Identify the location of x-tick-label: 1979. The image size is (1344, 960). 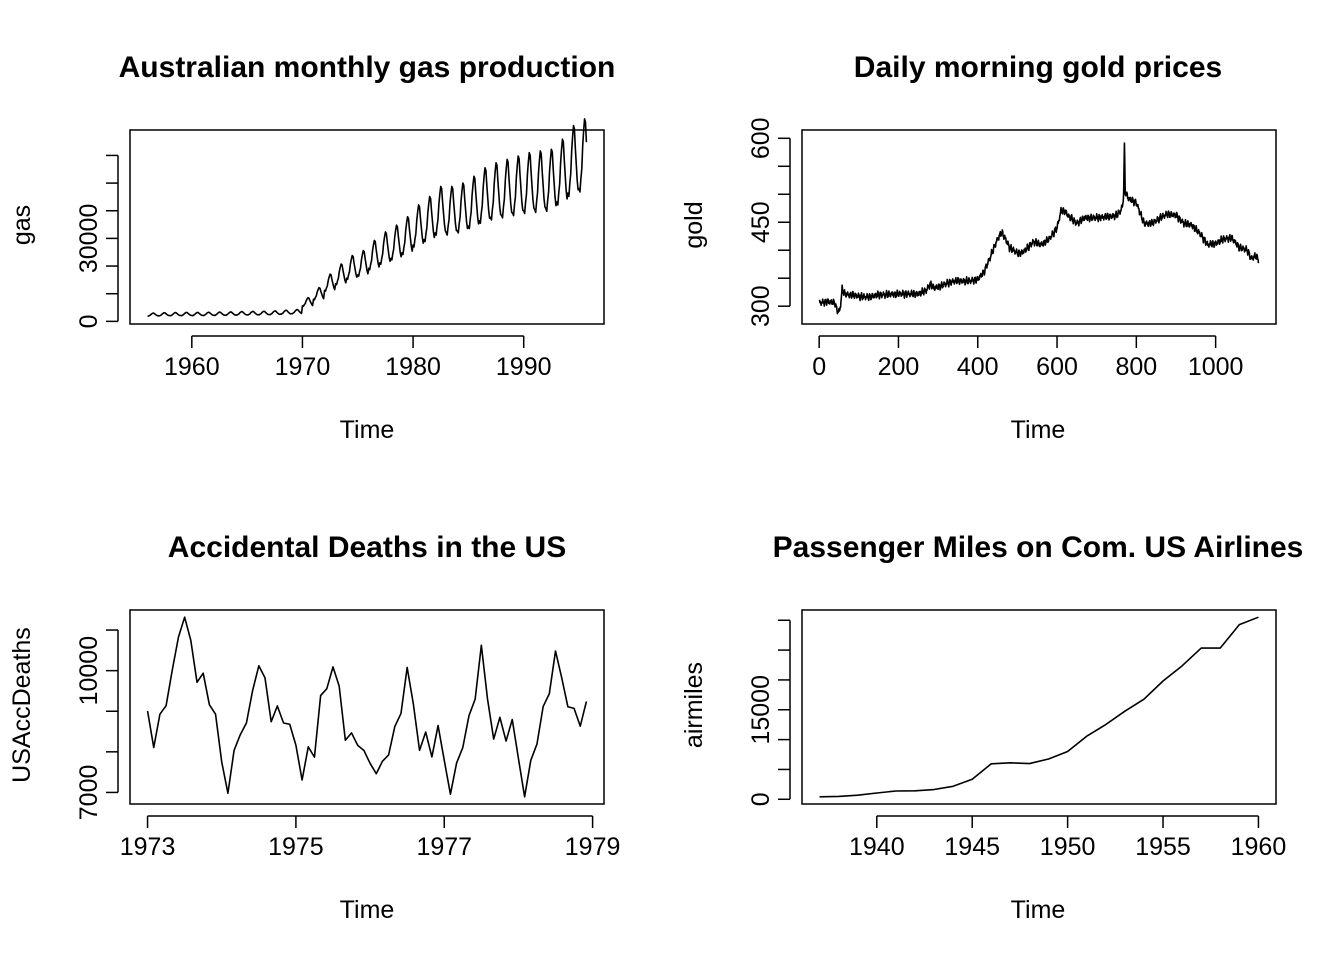
(593, 847).